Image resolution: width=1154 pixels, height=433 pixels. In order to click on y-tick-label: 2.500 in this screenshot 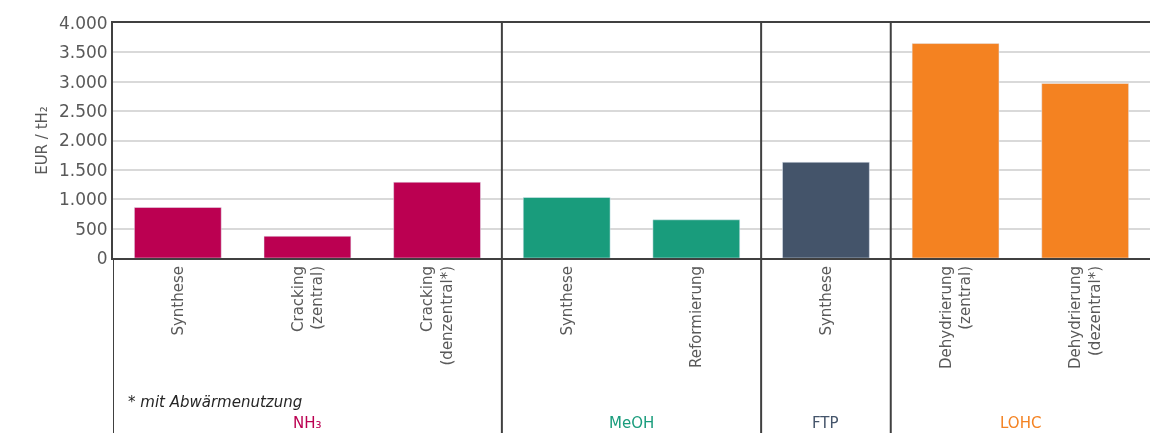, I will do `click(83, 111)`.